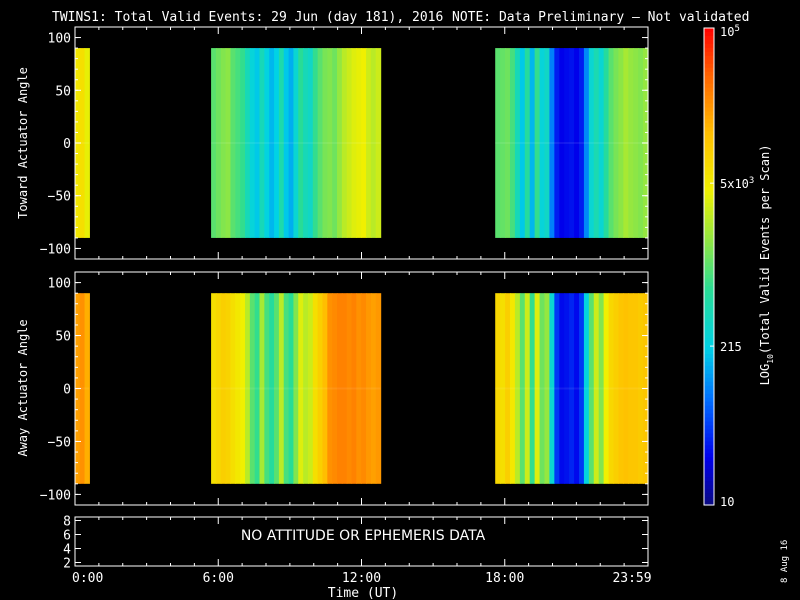 This screenshot has width=800, height=600. What do you see at coordinates (727, 502) in the screenshot?
I see `colorbar-tick-label: 10` at bounding box center [727, 502].